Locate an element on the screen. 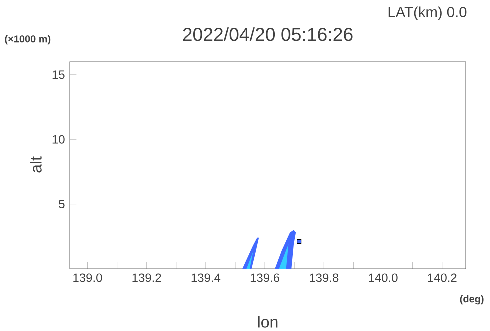 This screenshot has height=331, width=490. chart-title: 2022/04/20 05:16:26 is located at coordinates (268, 35).